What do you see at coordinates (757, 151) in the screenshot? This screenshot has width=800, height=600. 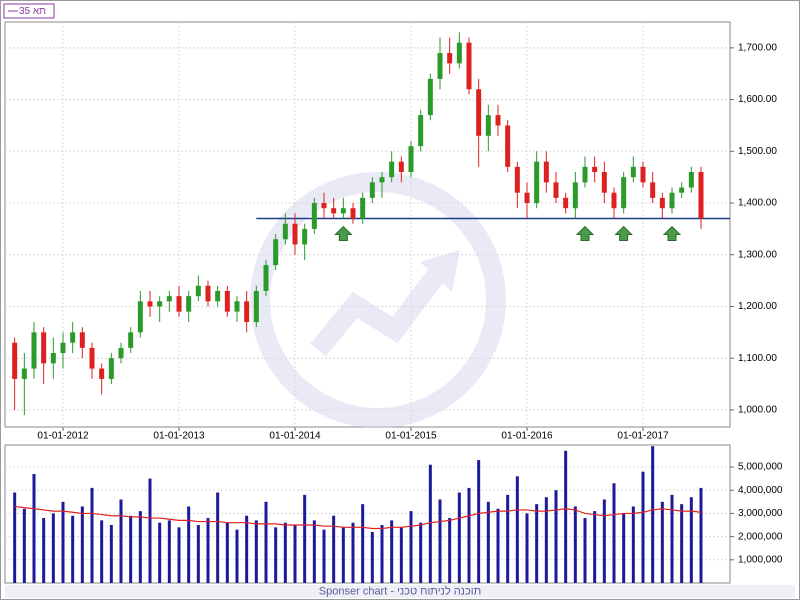 I see `y-tick-label: 1,500.00` at bounding box center [757, 151].